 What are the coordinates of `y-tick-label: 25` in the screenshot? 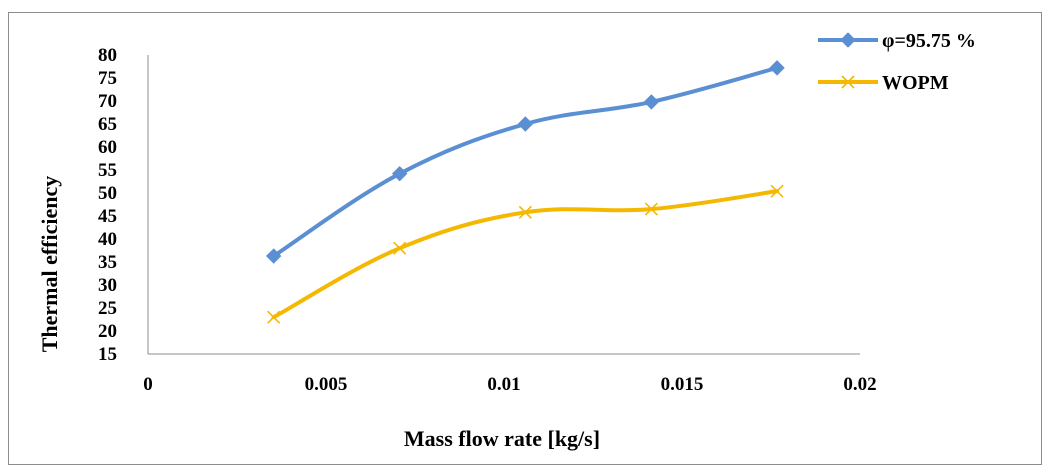 It's located at (107, 308).